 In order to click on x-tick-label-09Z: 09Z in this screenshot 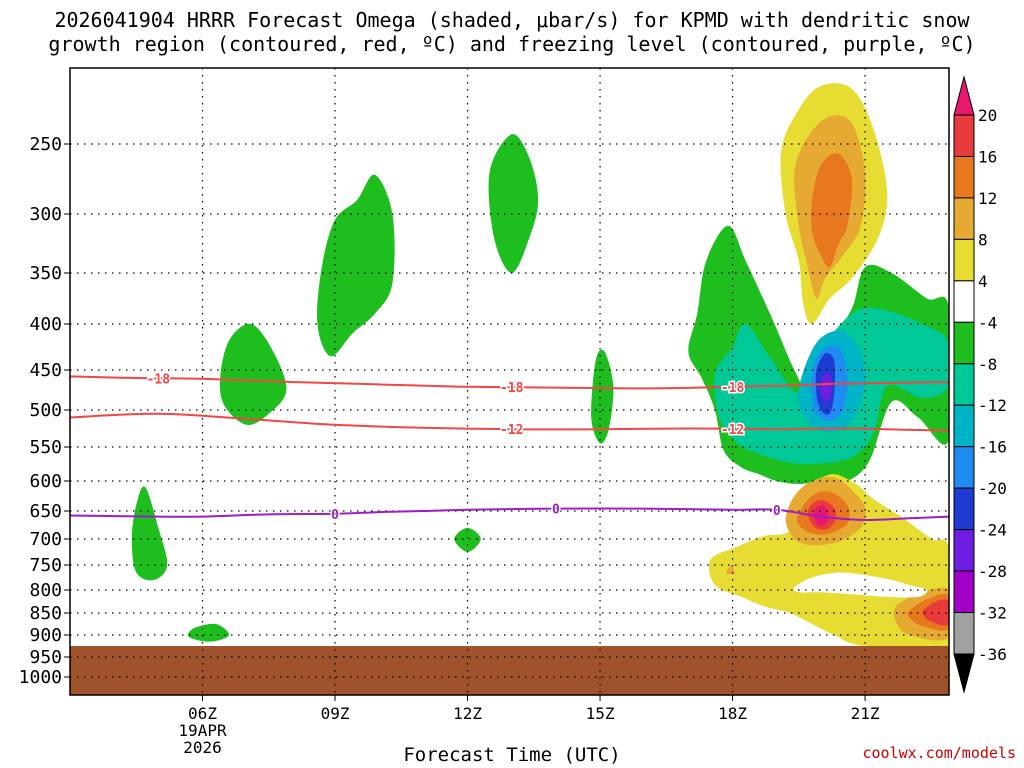, I will do `click(335, 713)`.